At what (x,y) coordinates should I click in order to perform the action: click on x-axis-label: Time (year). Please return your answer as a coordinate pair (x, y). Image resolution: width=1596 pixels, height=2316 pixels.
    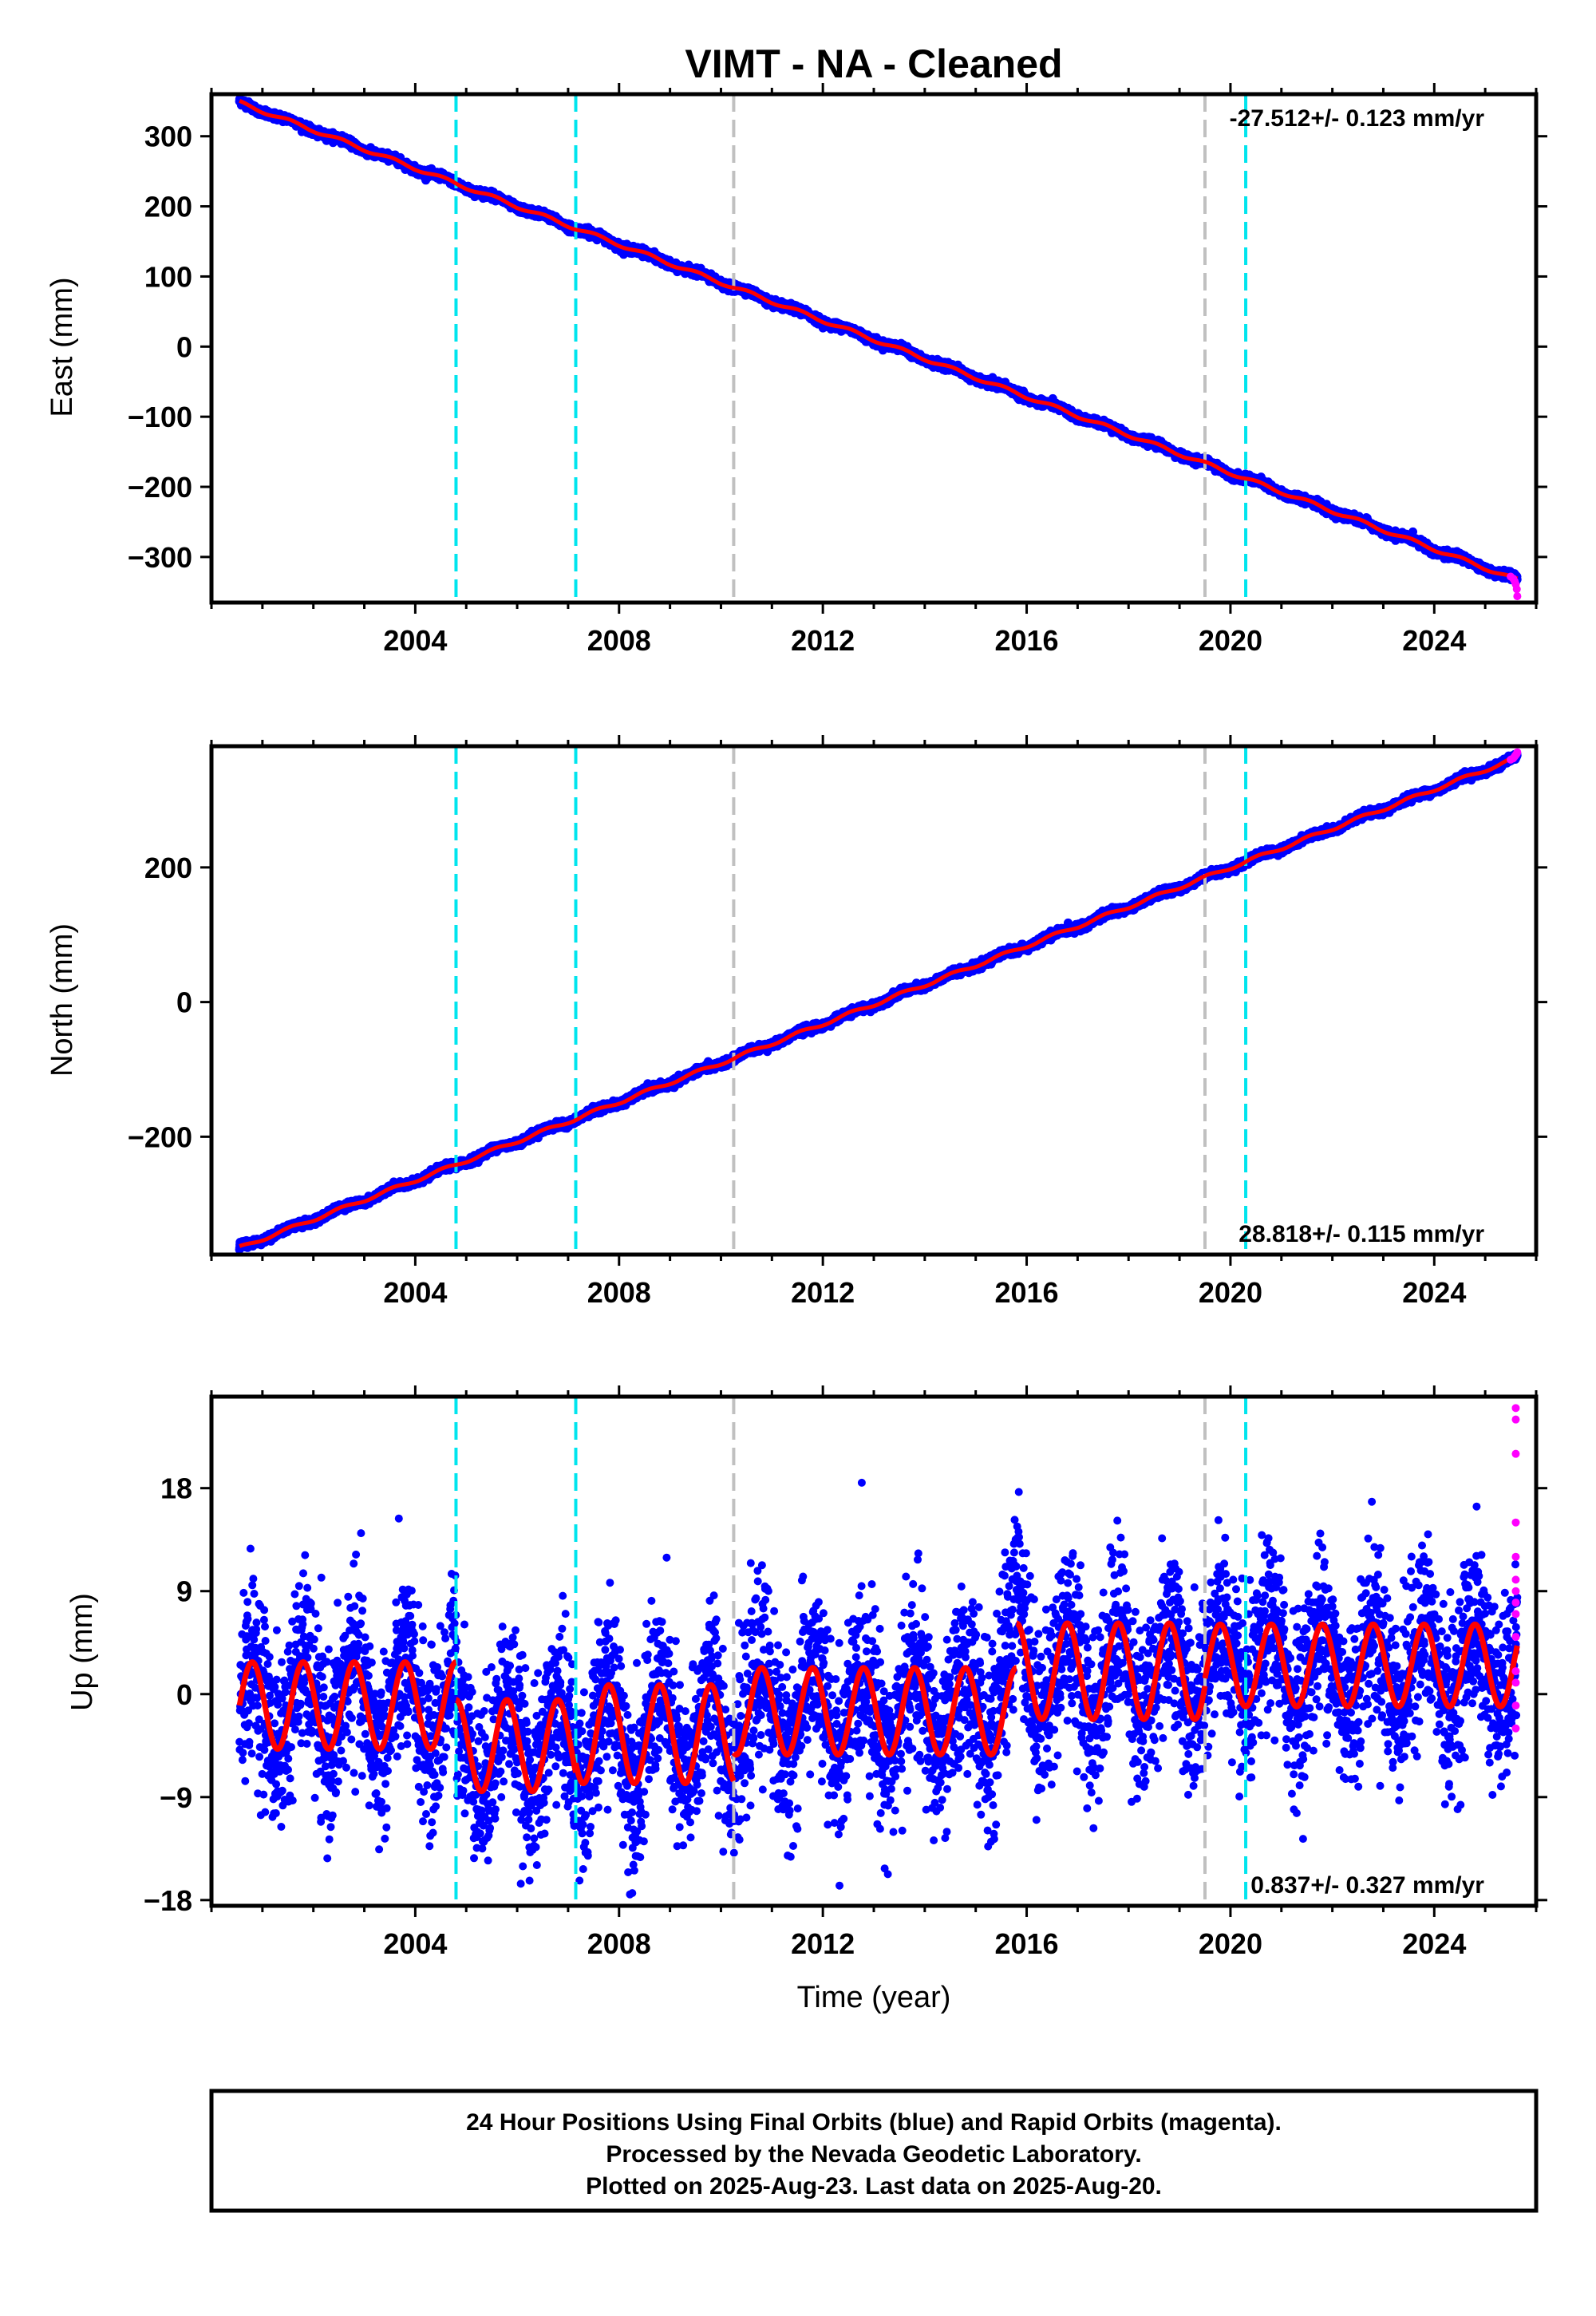
    Looking at the image, I should click on (874, 1997).